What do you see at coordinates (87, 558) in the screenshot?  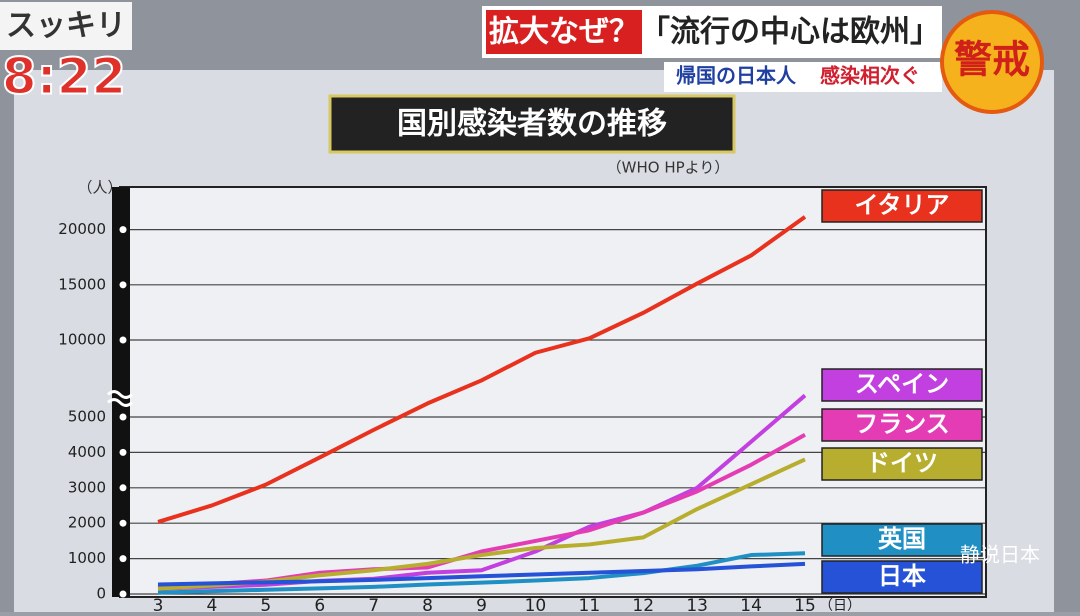 I see `y-tick-label: 1000` at bounding box center [87, 558].